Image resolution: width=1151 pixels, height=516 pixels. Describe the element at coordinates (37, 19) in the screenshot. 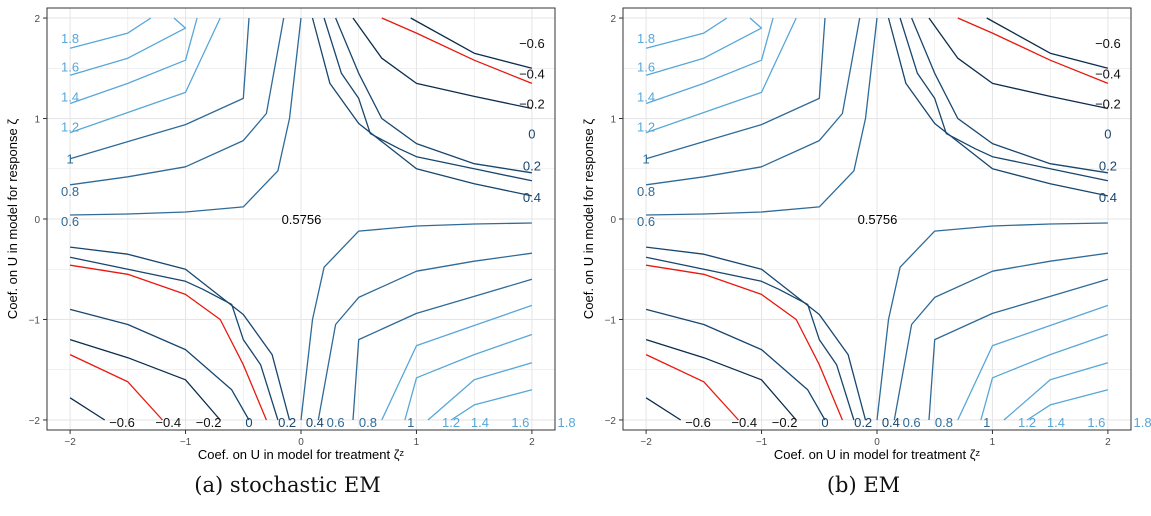

I see `y-tick-label: 2` at that location.